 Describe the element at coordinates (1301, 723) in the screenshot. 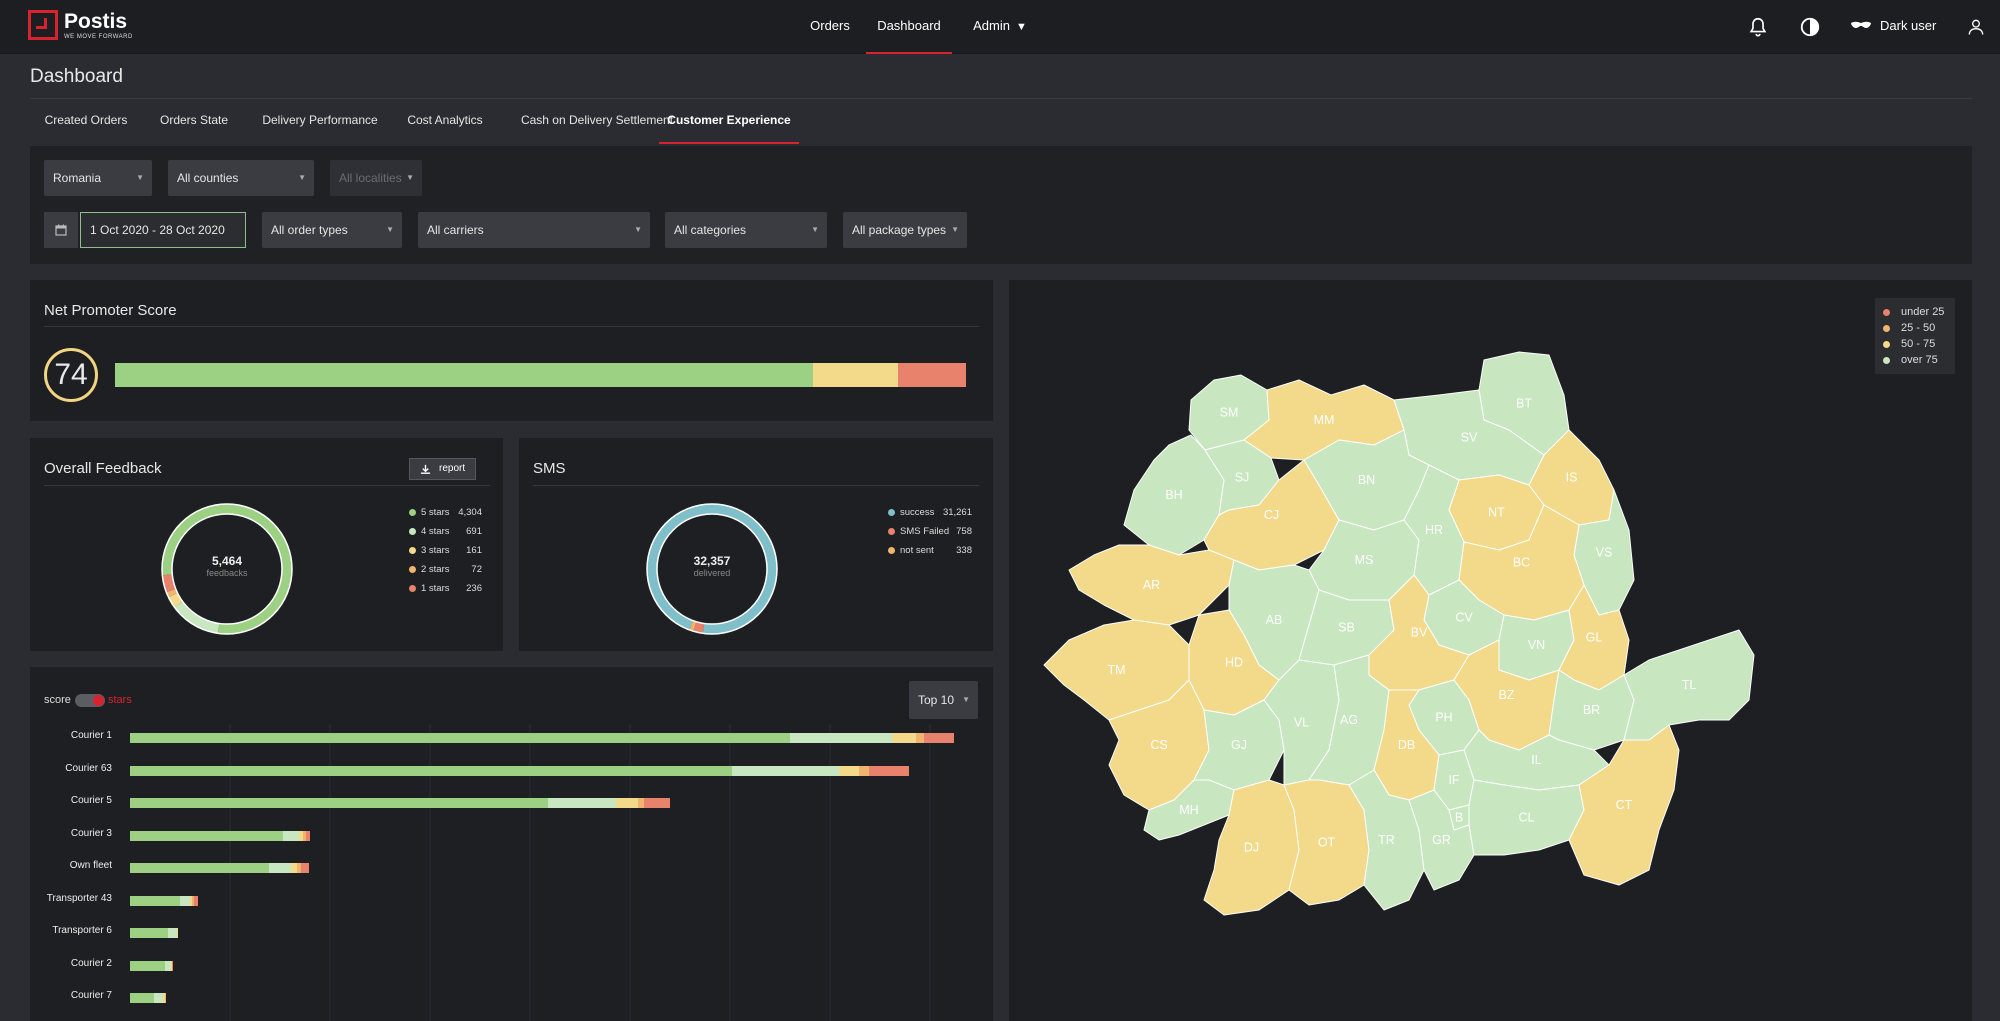

I see `county-label: VL` at that location.